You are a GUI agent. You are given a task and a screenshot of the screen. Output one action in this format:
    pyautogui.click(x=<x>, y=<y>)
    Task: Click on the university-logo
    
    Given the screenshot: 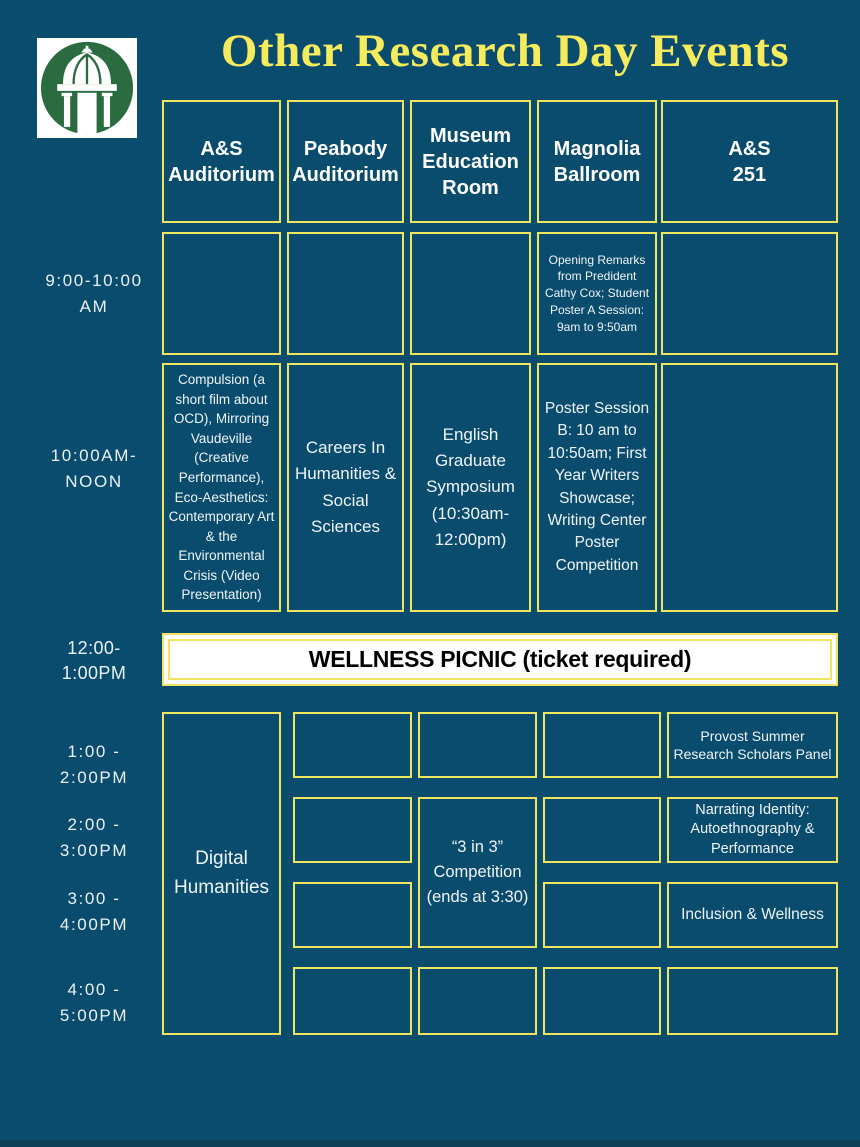 What is the action you would take?
    pyautogui.click(x=87, y=88)
    